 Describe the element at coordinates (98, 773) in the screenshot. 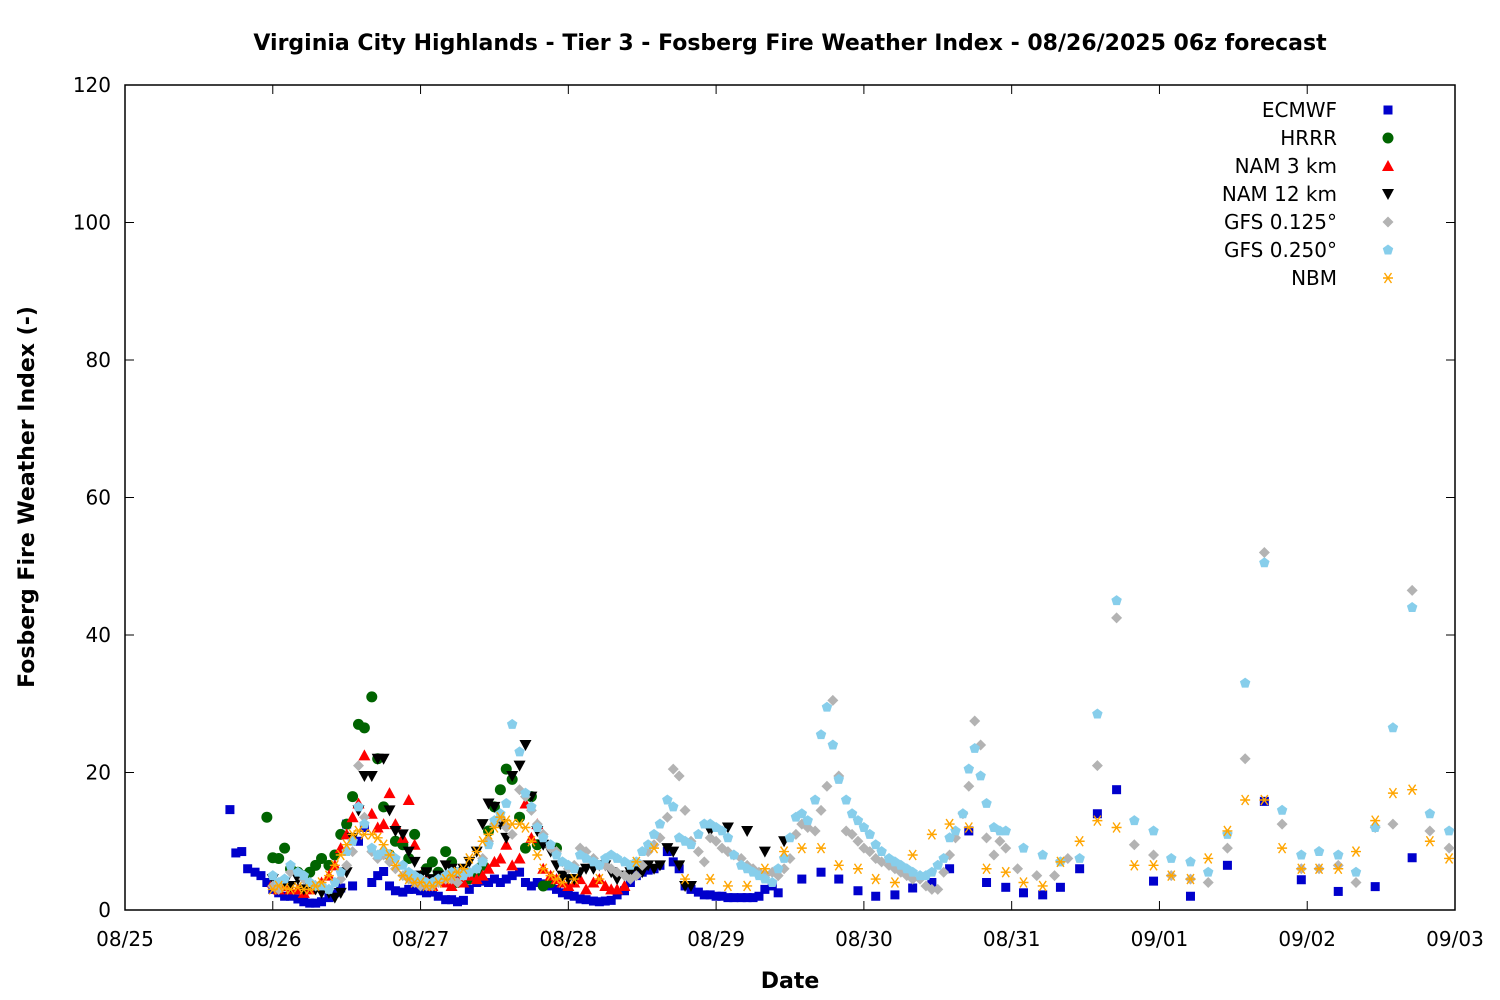

I see `y-tick-label: 20` at that location.